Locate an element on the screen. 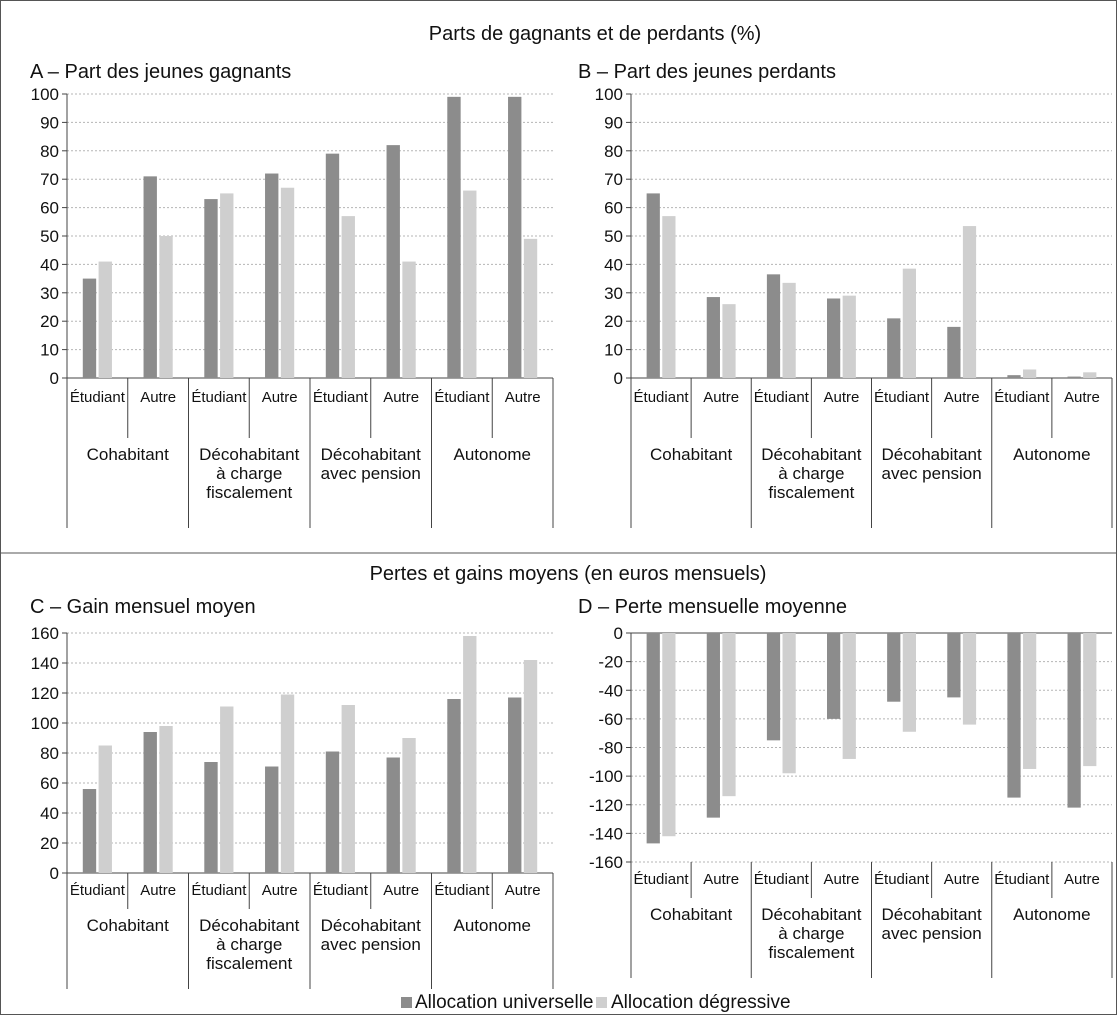 The width and height of the screenshot is (1117, 1015). panel-b-ytick-label: 100 is located at coordinates (609, 94).